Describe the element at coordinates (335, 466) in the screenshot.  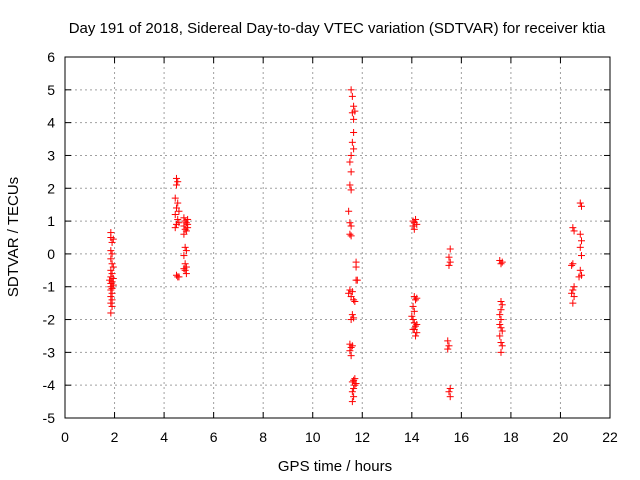
I see `x-axis-label: GPS time / hours` at that location.